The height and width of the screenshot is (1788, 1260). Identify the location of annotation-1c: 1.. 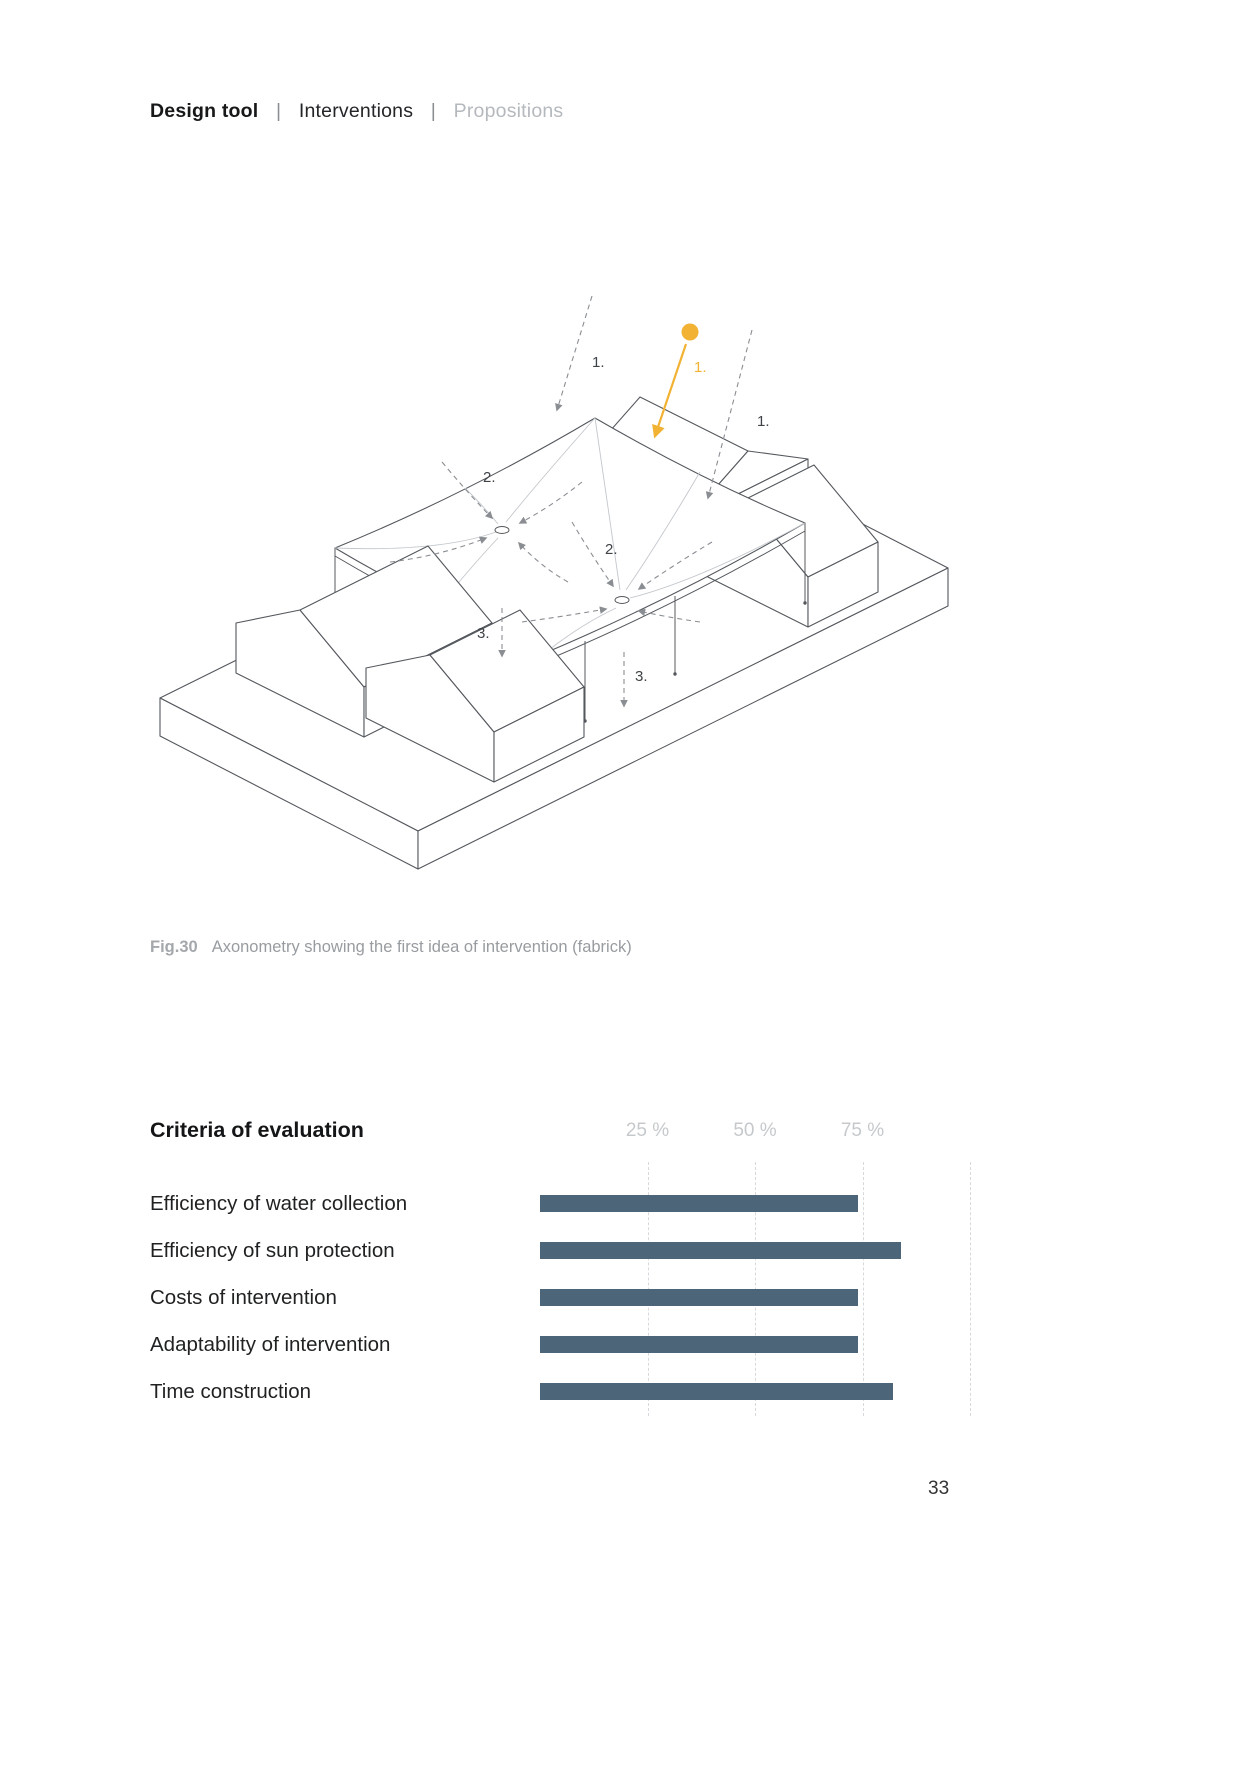
(763, 421).